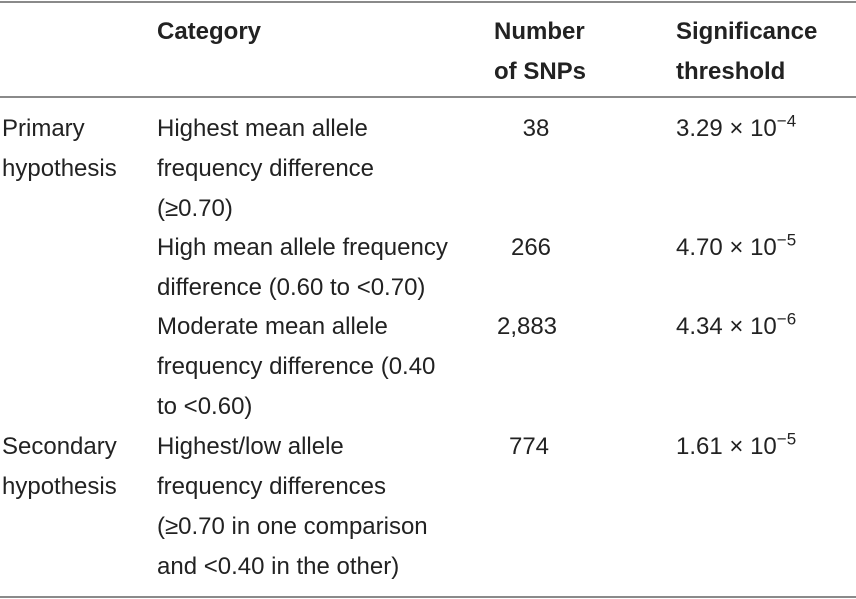 The image size is (856, 599). What do you see at coordinates (536, 128) in the screenshot?
I see `row-1-number: 38` at bounding box center [536, 128].